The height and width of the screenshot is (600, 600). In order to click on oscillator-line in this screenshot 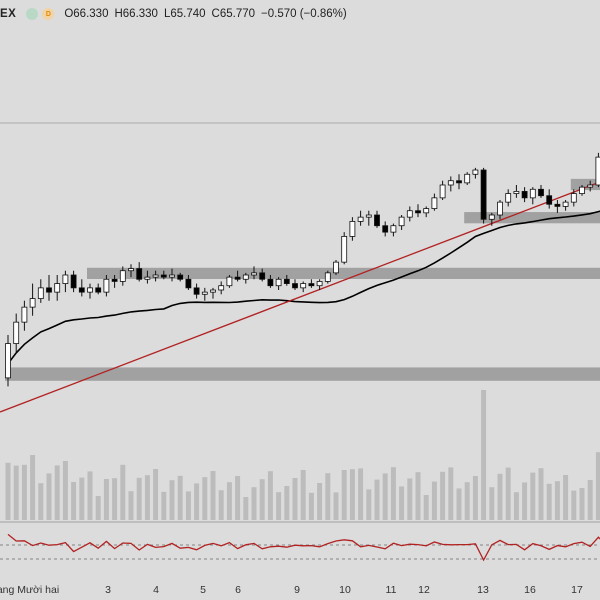, I will do `click(303, 547)`.